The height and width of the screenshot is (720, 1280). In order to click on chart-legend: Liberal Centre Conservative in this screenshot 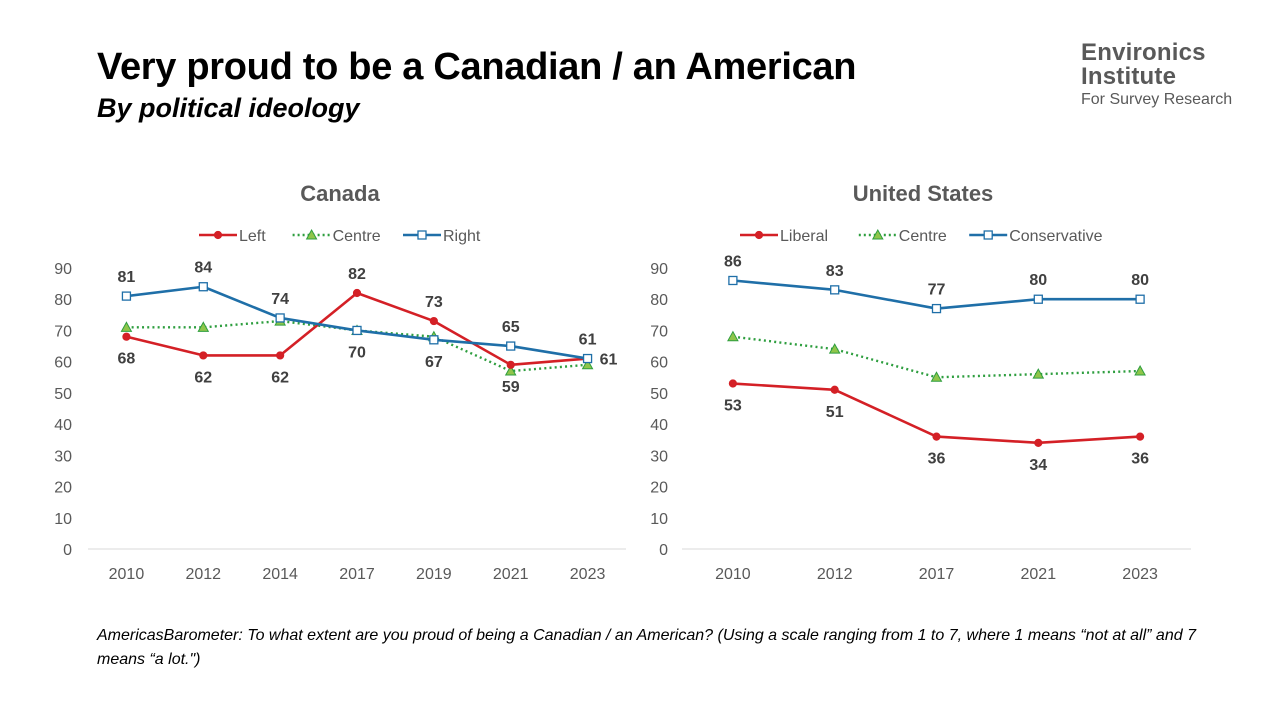, I will do `click(921, 236)`.